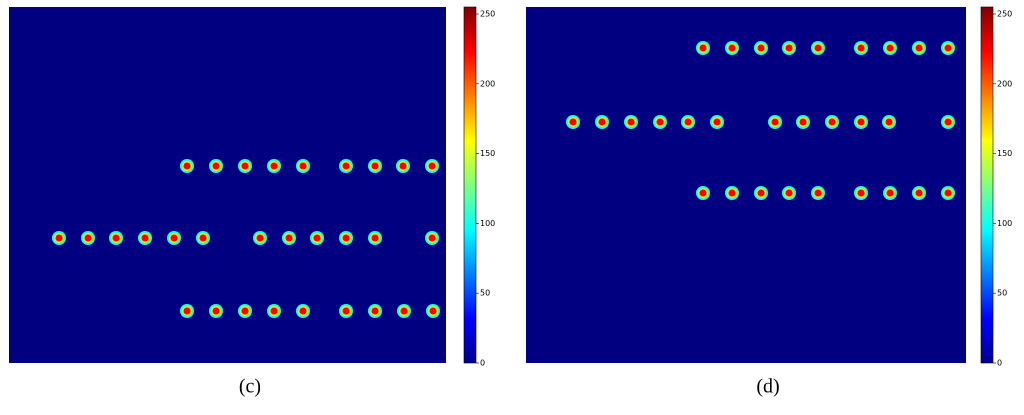  What do you see at coordinates (250, 387) in the screenshot?
I see `panel-caption: (c)` at bounding box center [250, 387].